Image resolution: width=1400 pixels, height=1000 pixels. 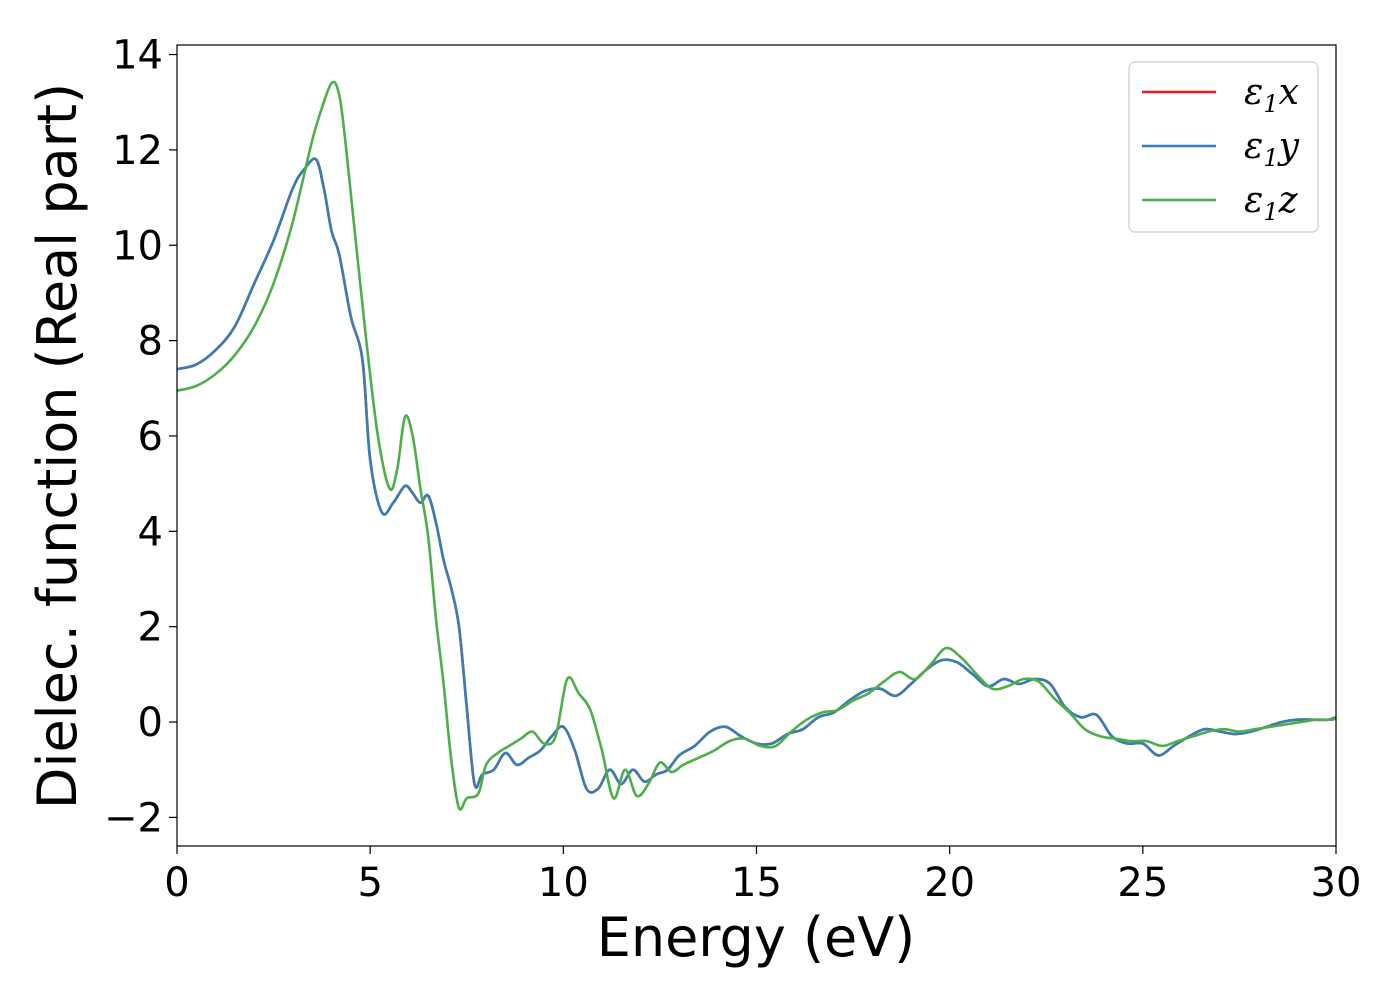 I want to click on x-tick-label: 10, so click(x=563, y=883).